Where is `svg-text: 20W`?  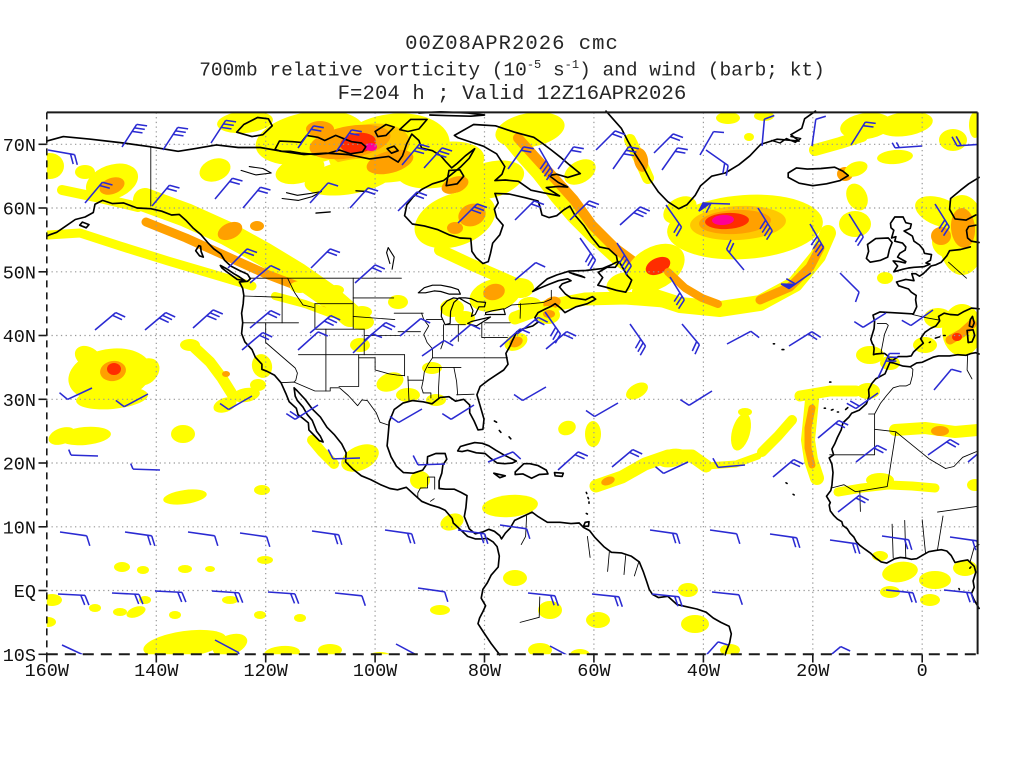 svg-text: 20W is located at coordinates (813, 671).